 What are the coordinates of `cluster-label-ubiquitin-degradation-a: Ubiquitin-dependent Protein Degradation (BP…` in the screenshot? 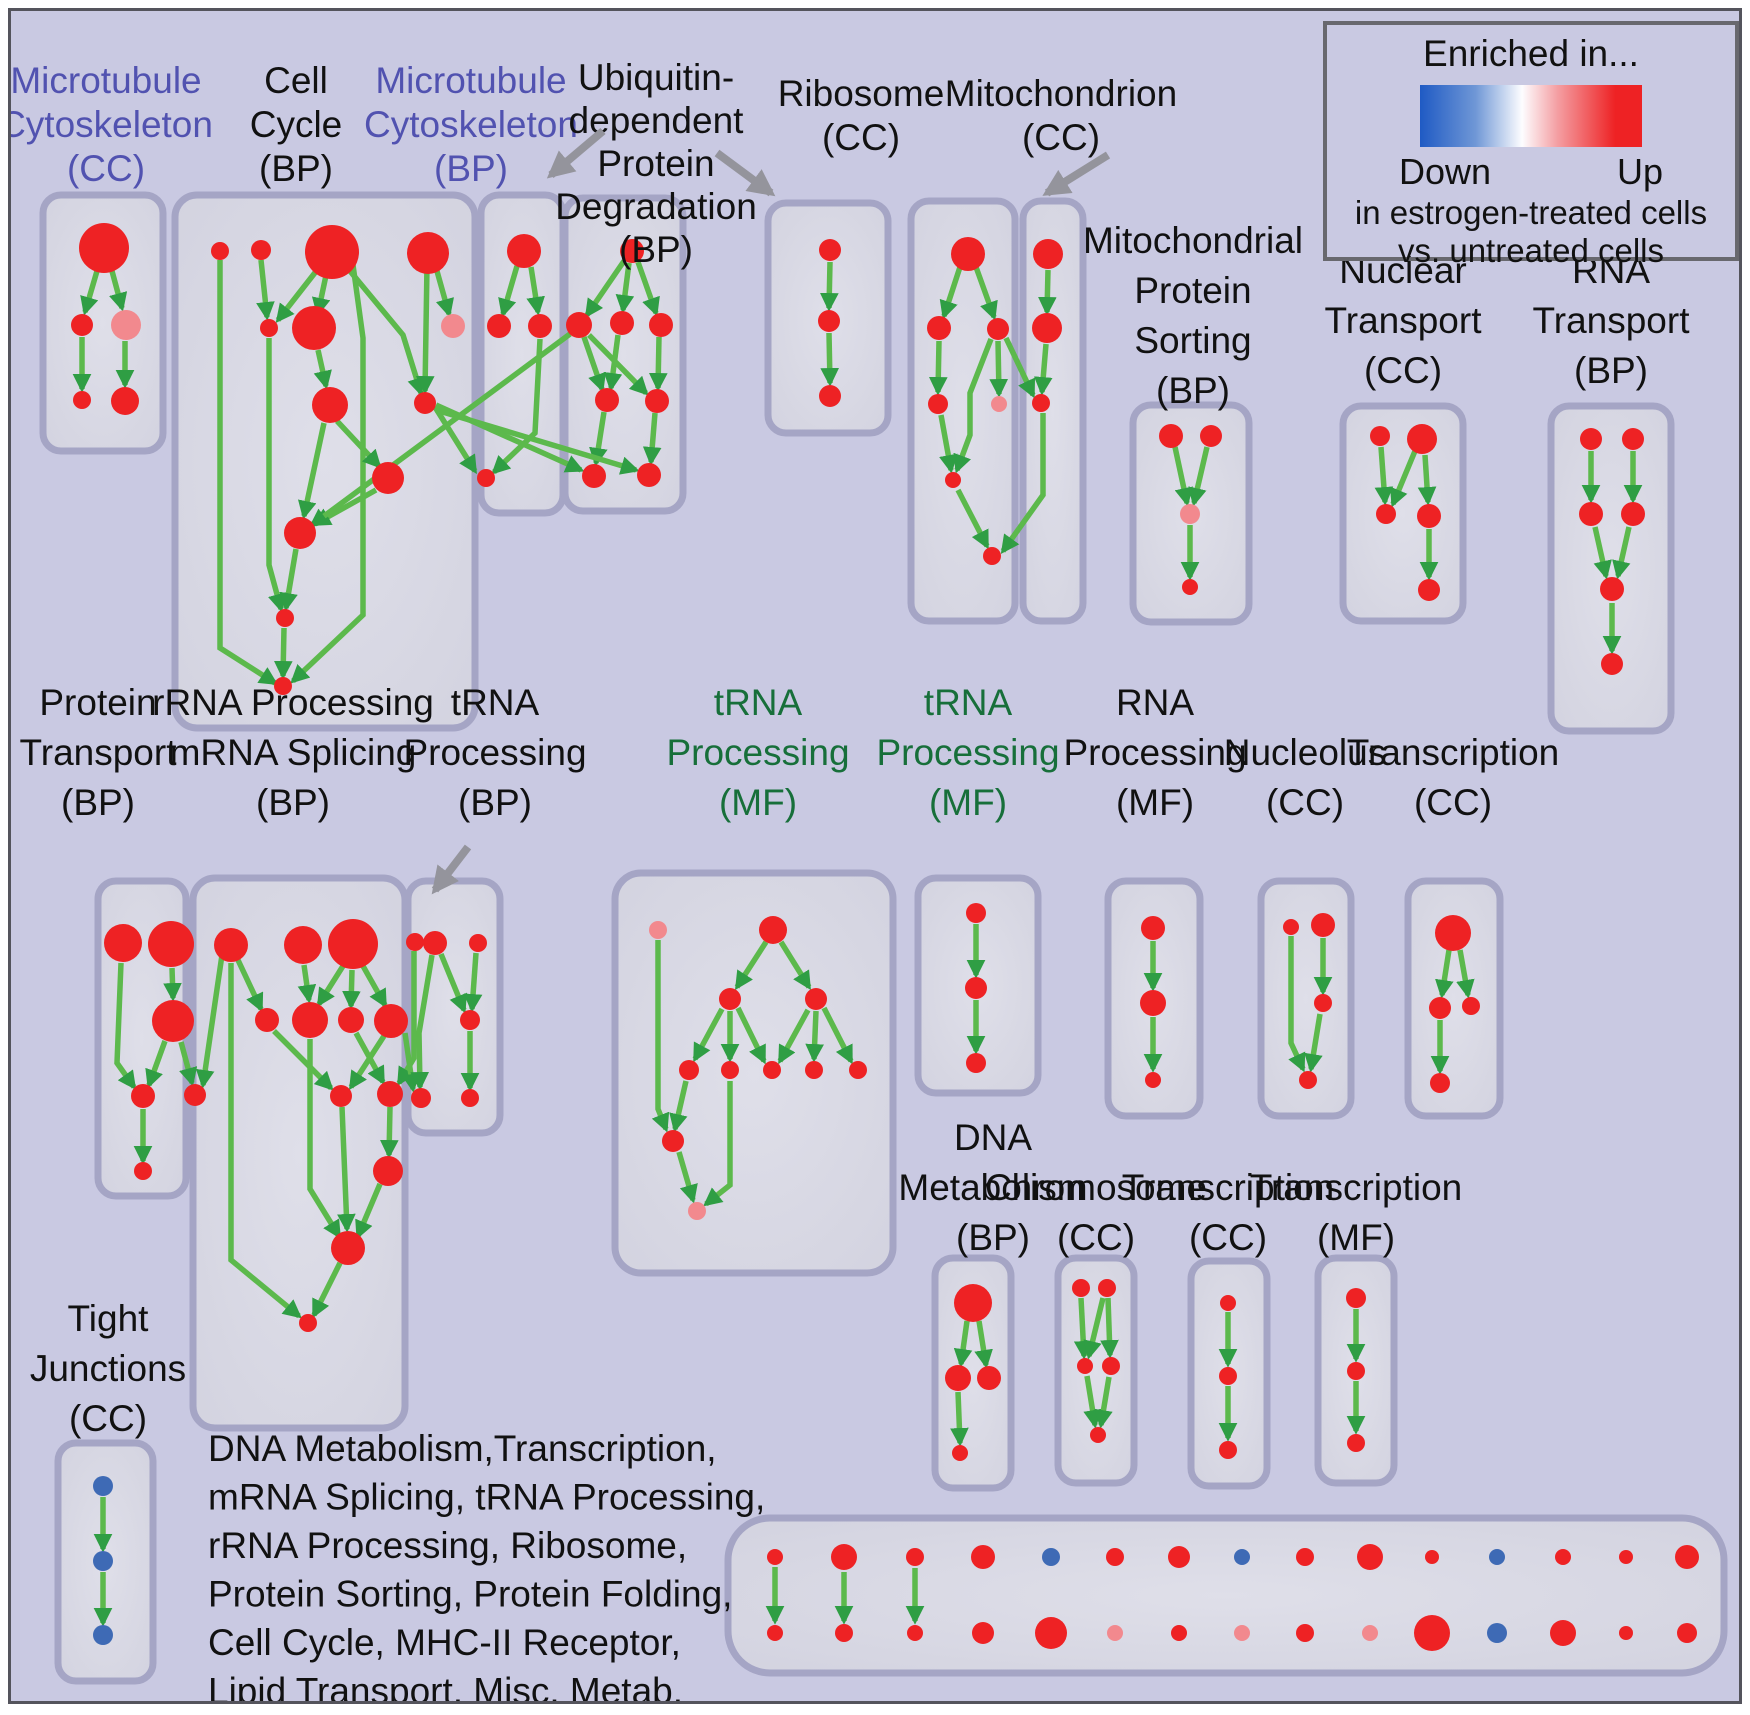 It's located at (656, 163).